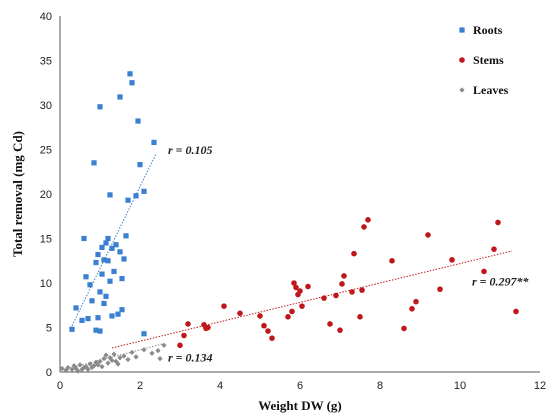  What do you see at coordinates (46, 195) in the screenshot?
I see `y-tick-label: 20` at bounding box center [46, 195].